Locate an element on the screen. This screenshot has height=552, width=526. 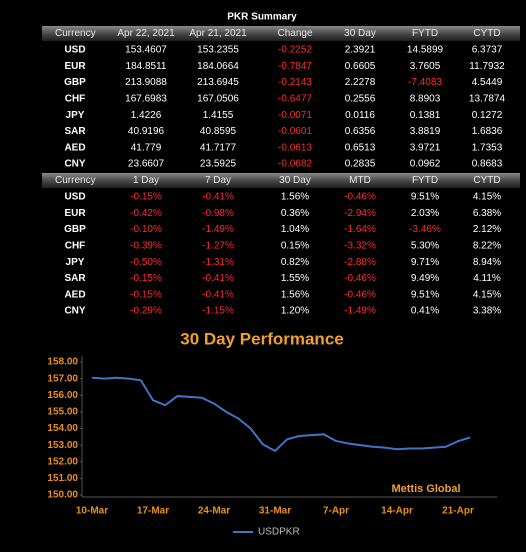
header-cell: Apr 22, 2021 is located at coordinates (146, 33).